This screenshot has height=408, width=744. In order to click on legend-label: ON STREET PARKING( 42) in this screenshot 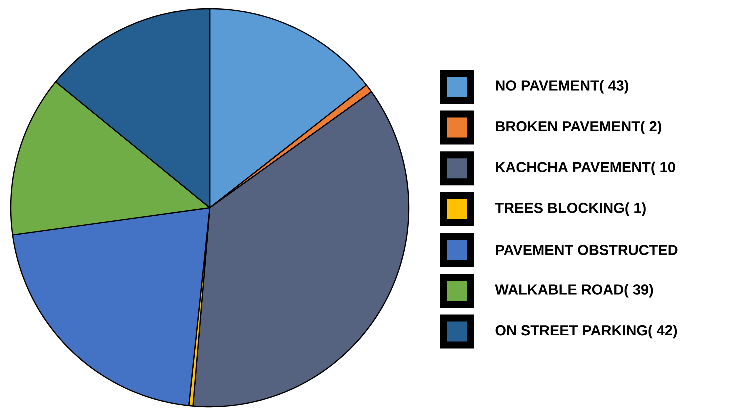, I will do `click(587, 332)`.